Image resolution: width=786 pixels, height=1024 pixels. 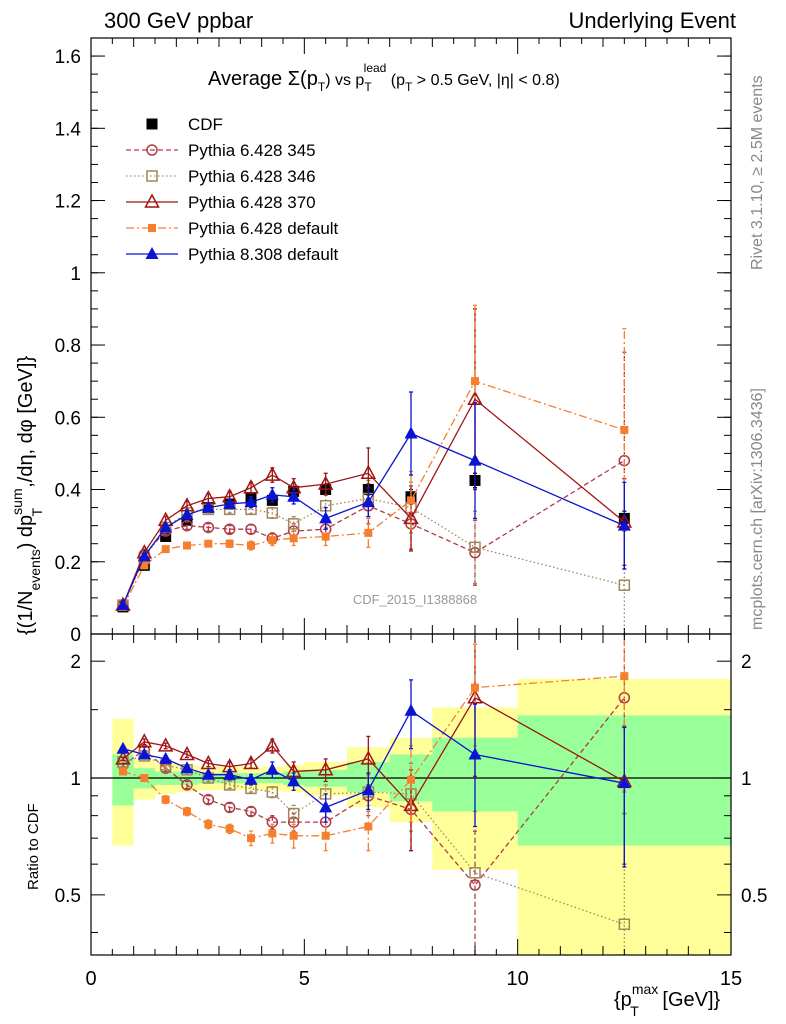 What do you see at coordinates (252, 176) in the screenshot?
I see `legend-label: Pythia 6.428 346` at bounding box center [252, 176].